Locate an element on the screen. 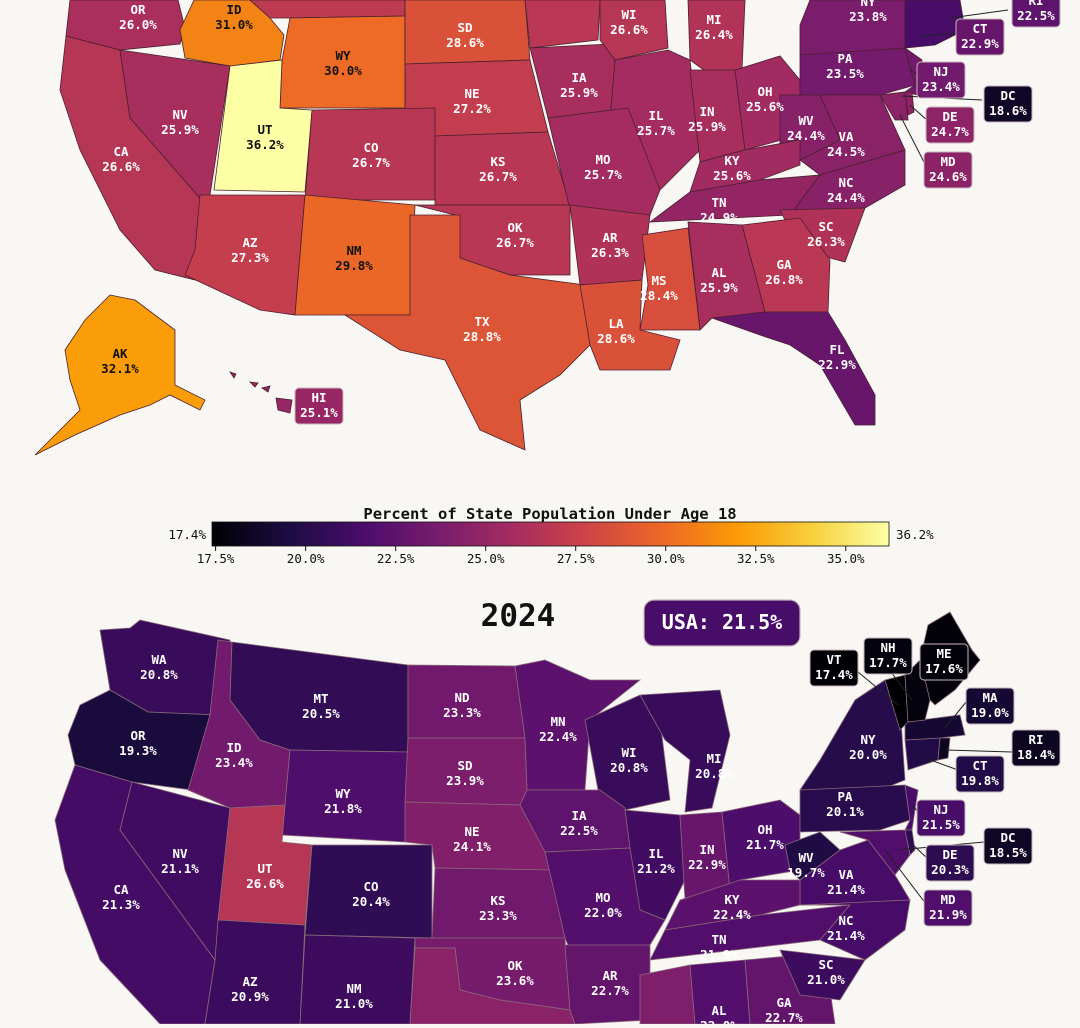 This screenshot has width=1080, height=1028. state-WY-top is located at coordinates (342, 62).